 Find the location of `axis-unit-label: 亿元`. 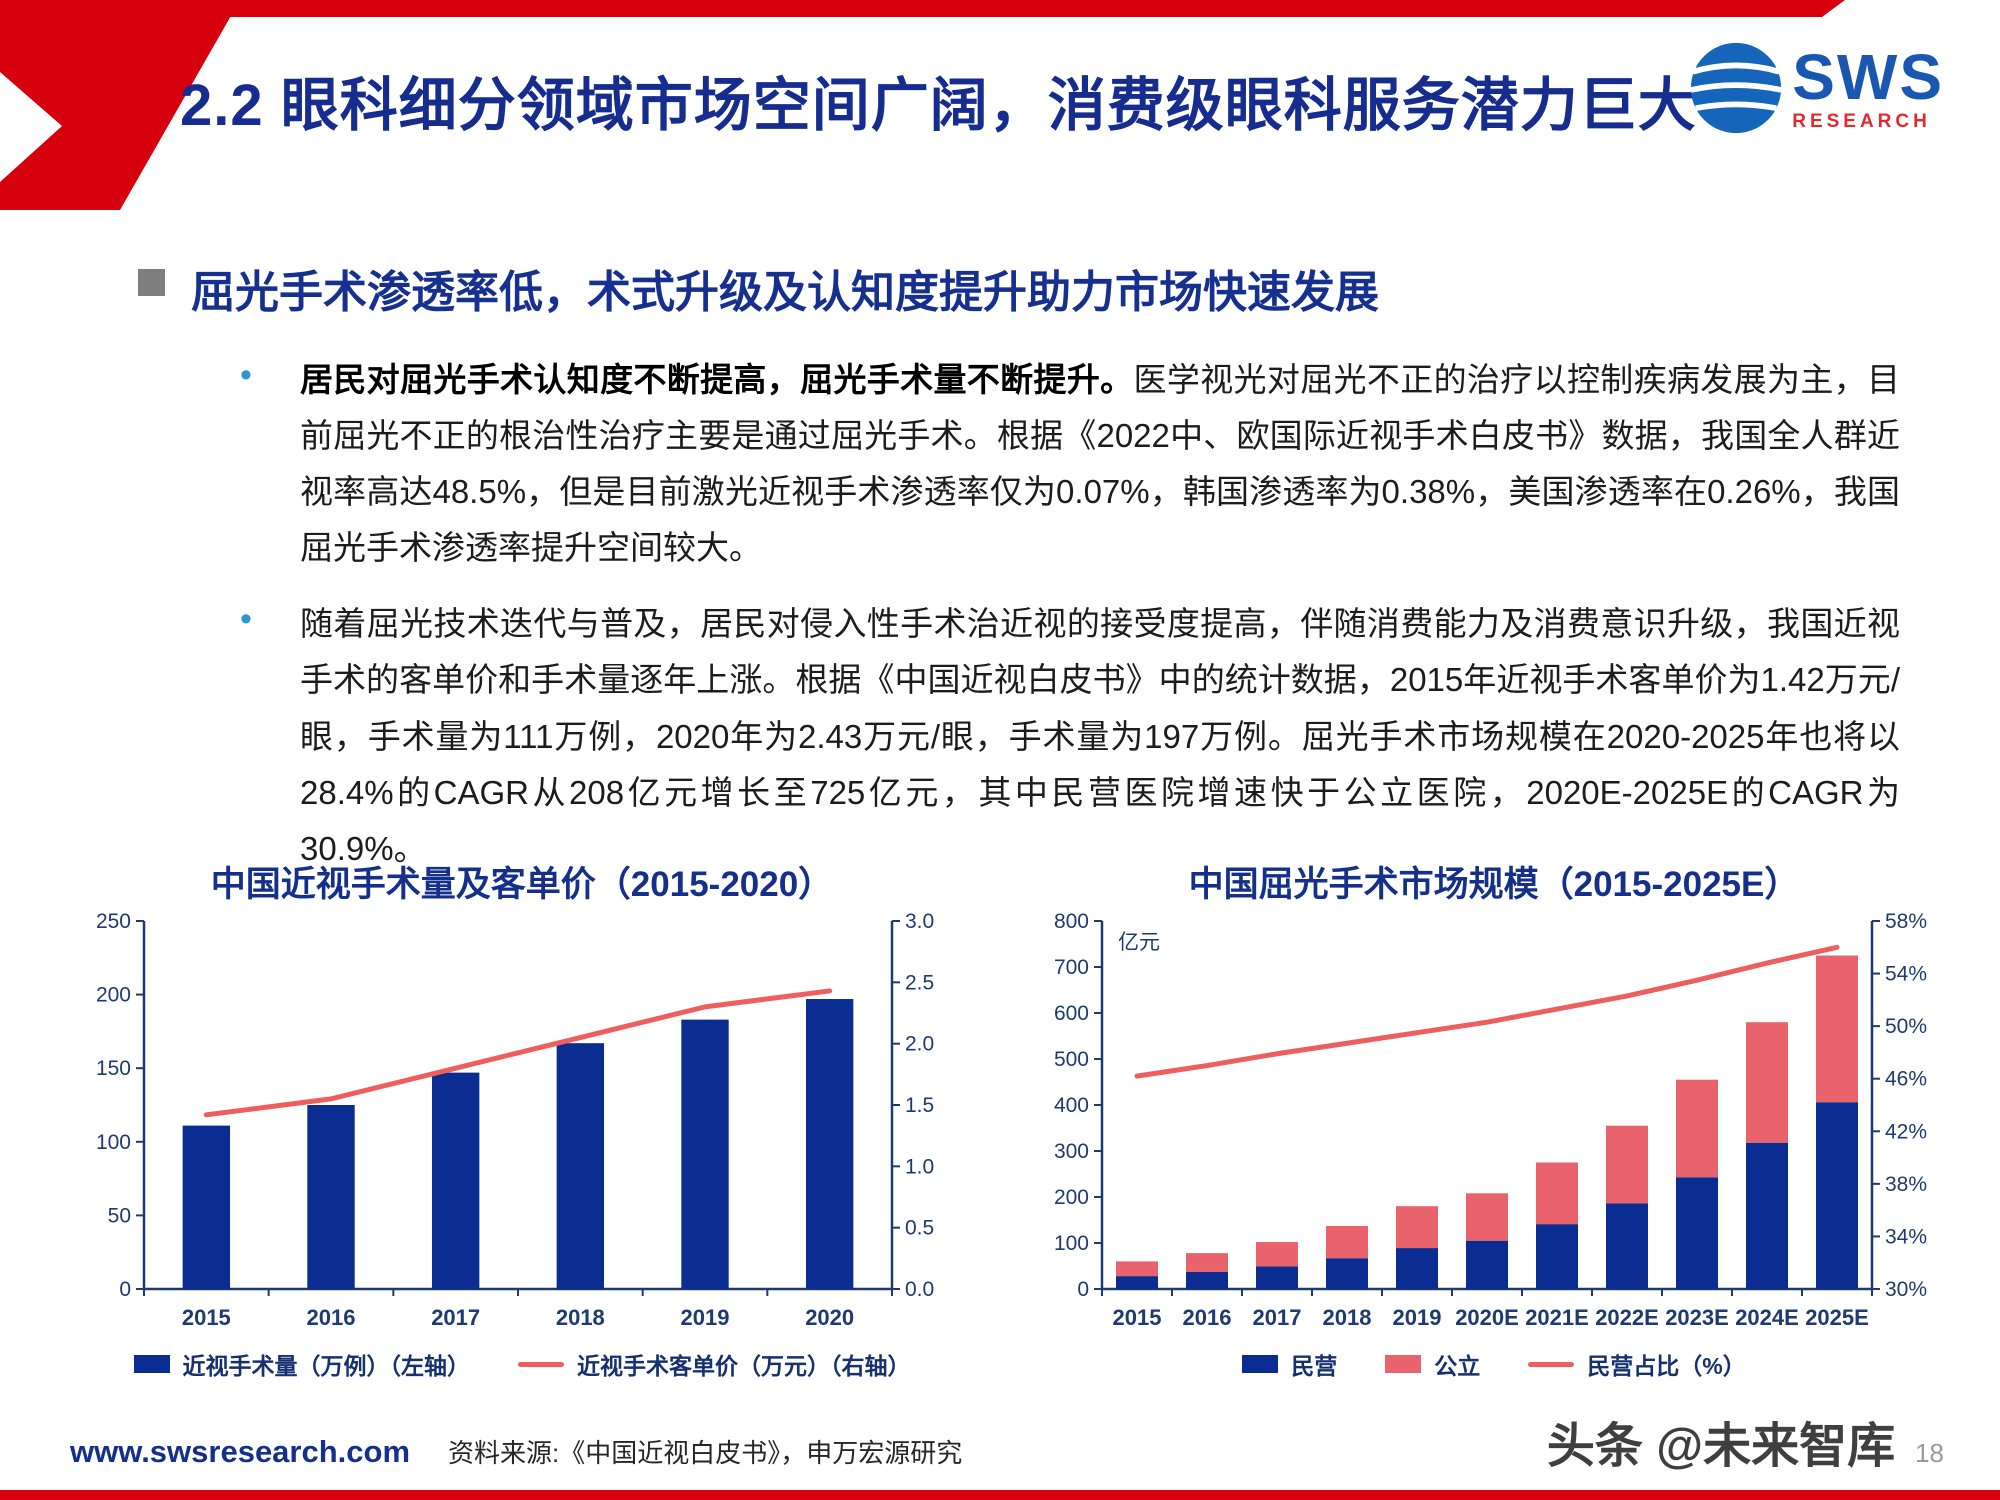

axis-unit-label: 亿元 is located at coordinates (1139, 942).